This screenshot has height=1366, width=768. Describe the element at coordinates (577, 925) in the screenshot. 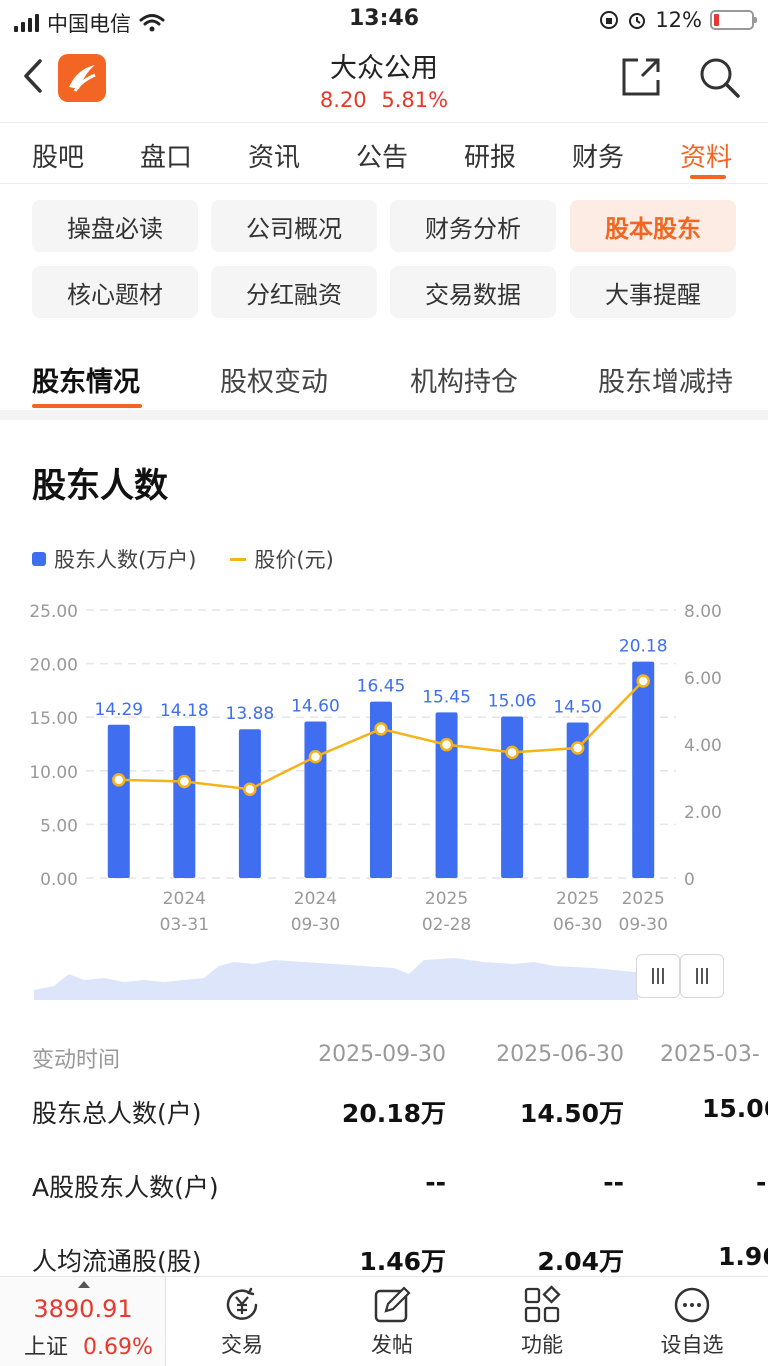

I see `x-axis-date: 06-30` at that location.